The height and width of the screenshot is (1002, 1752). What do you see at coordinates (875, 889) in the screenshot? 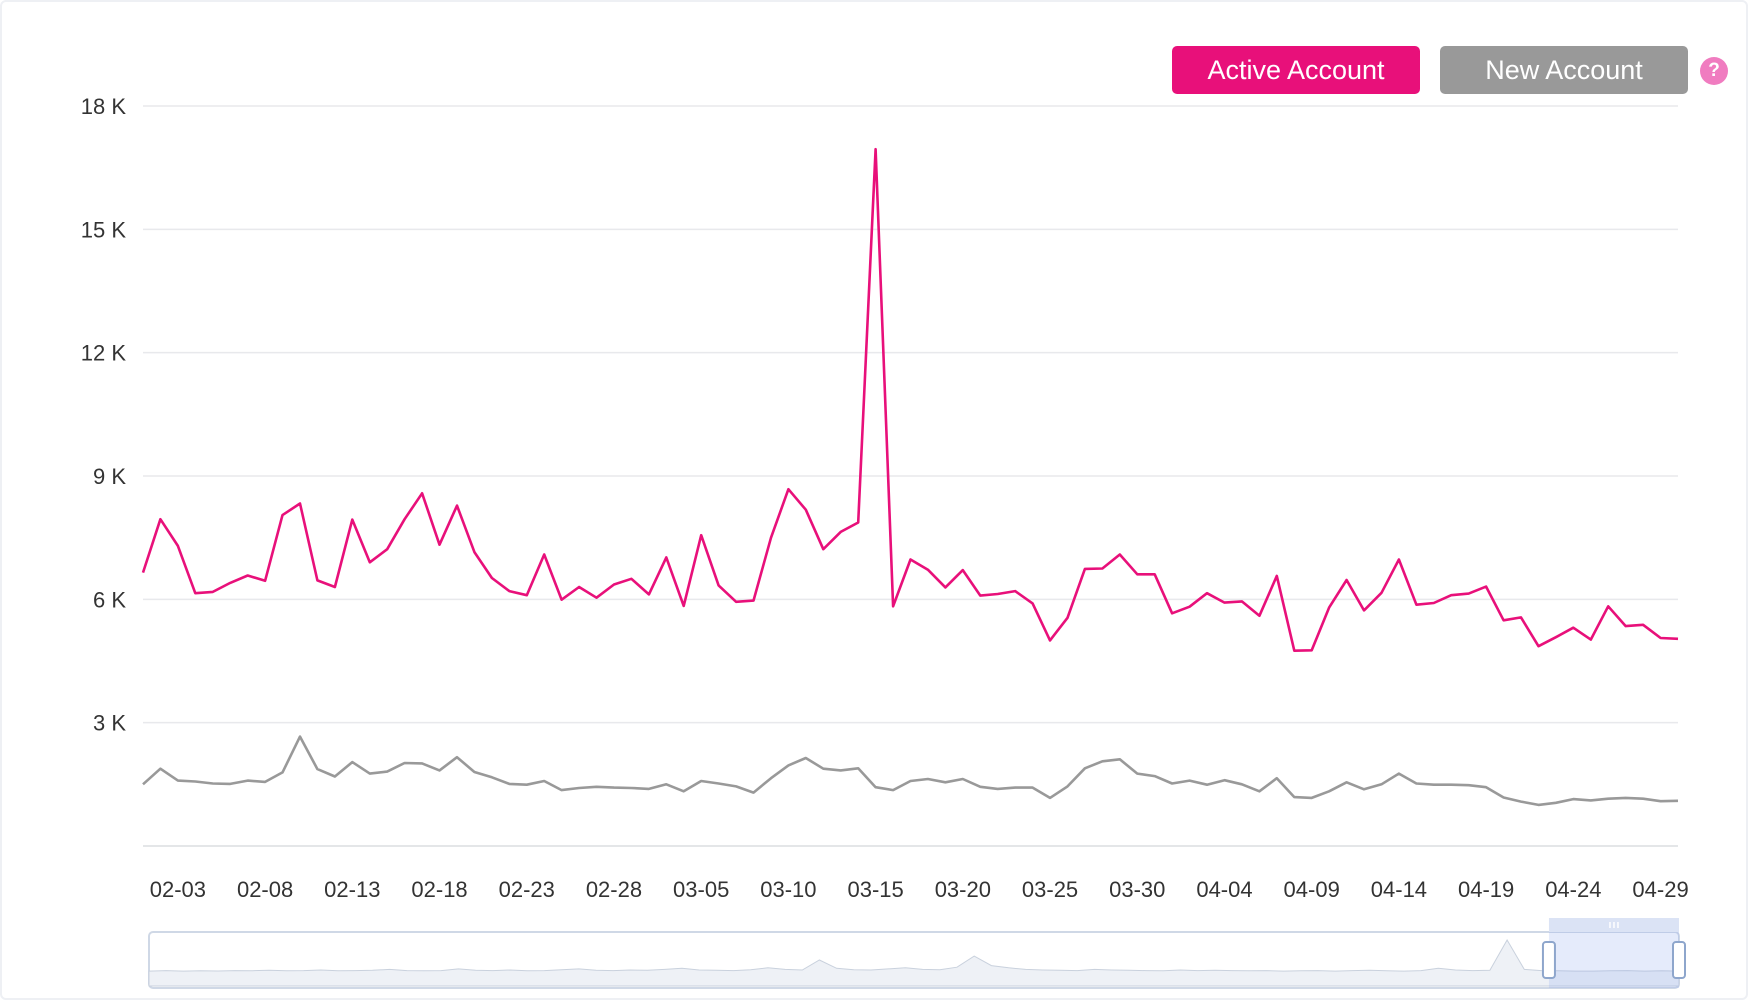
I see `x-tick-label: 03-15` at bounding box center [875, 889].